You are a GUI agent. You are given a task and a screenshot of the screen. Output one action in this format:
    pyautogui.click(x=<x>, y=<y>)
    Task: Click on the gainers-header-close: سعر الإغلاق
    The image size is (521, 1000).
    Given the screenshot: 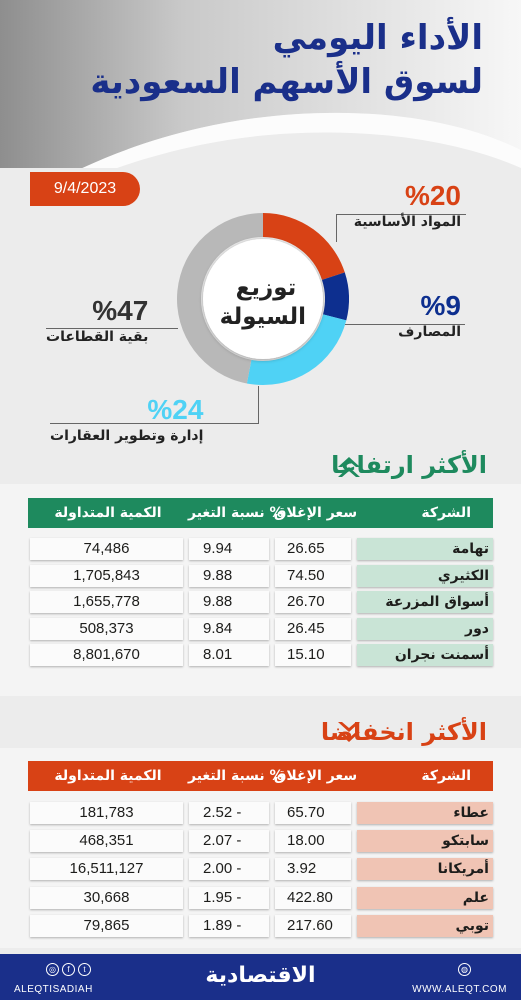 What is the action you would take?
    pyautogui.click(x=315, y=513)
    